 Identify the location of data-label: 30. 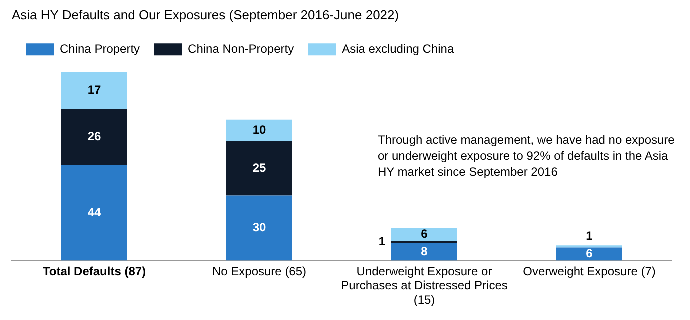
(259, 227).